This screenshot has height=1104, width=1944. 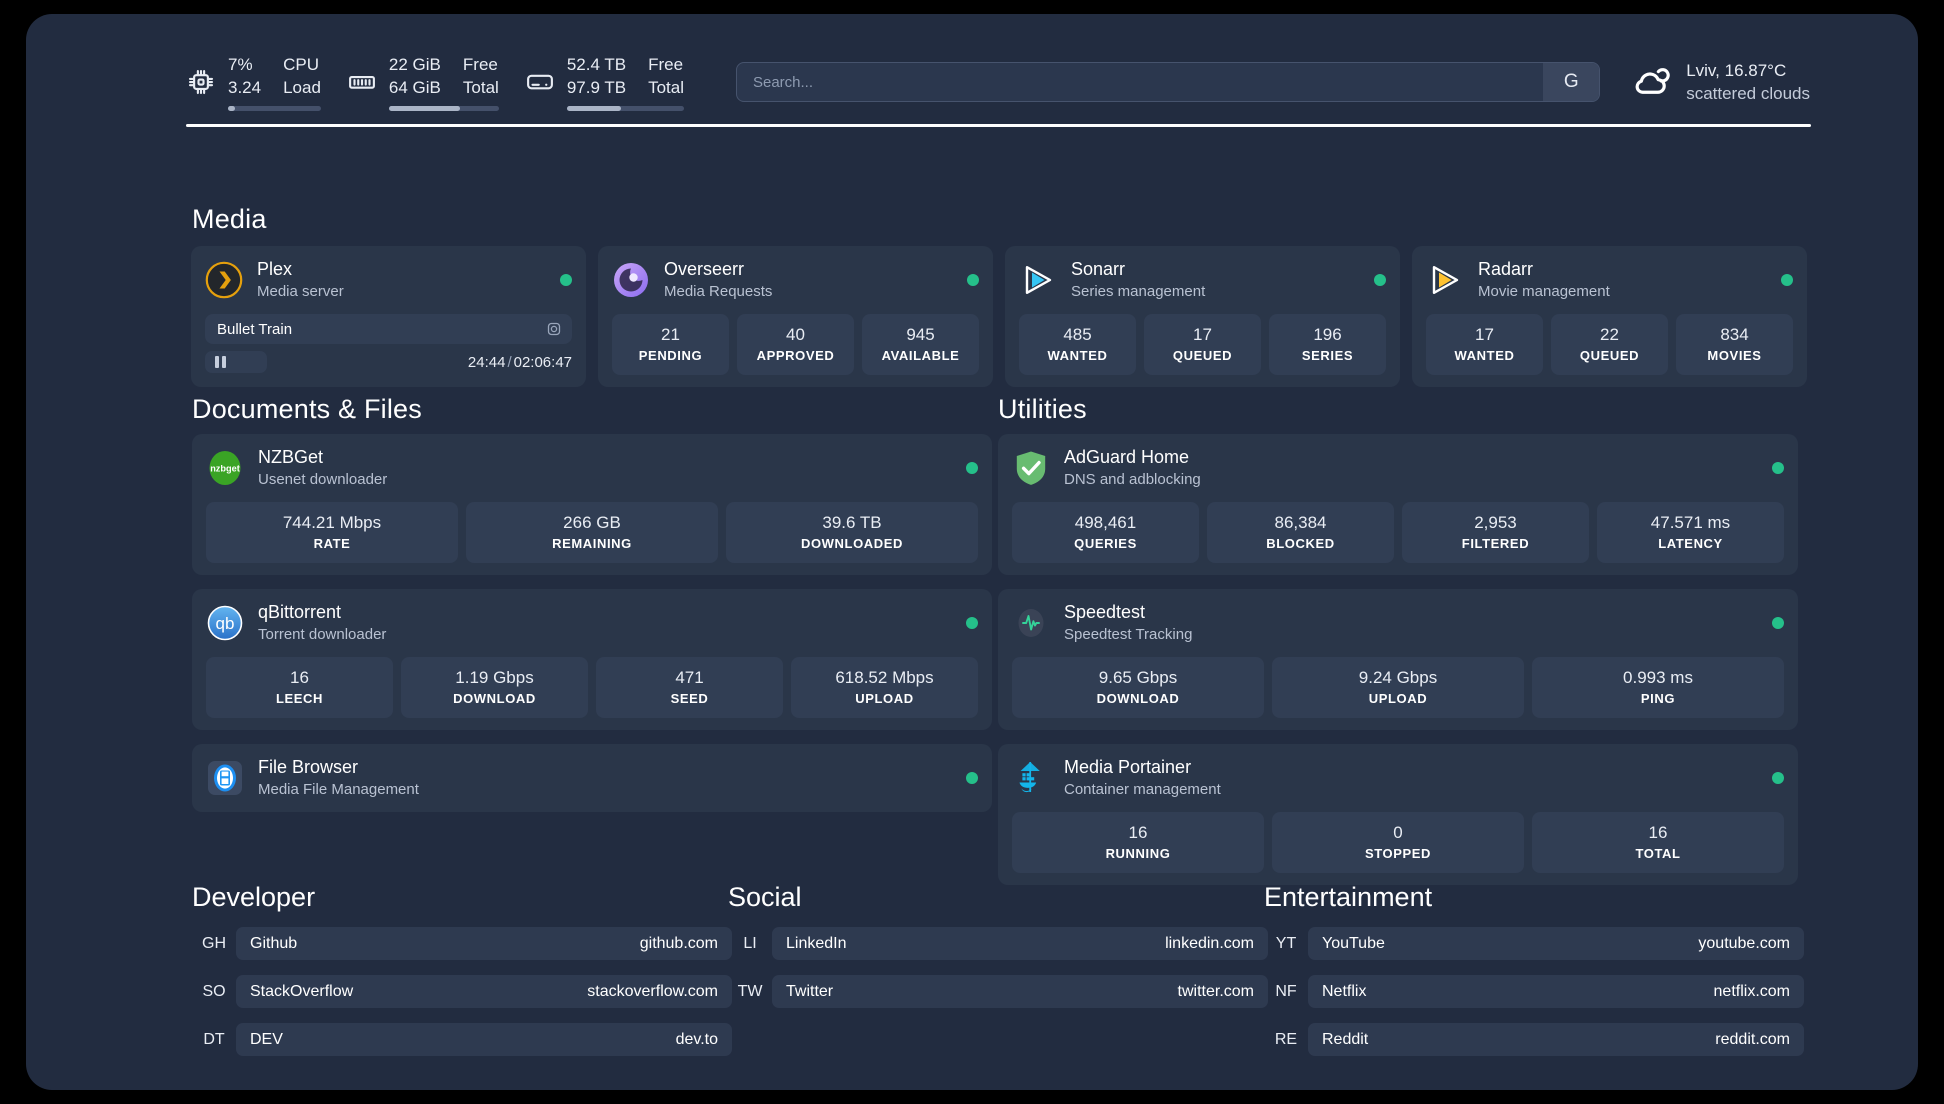 I want to click on bookmark-link: Netflix netflix.com, so click(x=1556, y=991).